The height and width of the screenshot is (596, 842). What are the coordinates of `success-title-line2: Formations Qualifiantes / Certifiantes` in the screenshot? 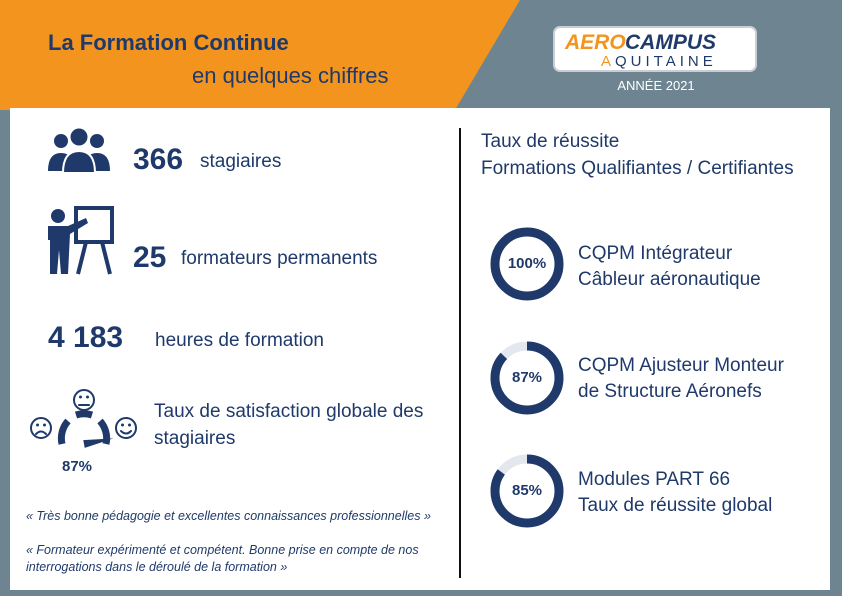 It's located at (637, 168).